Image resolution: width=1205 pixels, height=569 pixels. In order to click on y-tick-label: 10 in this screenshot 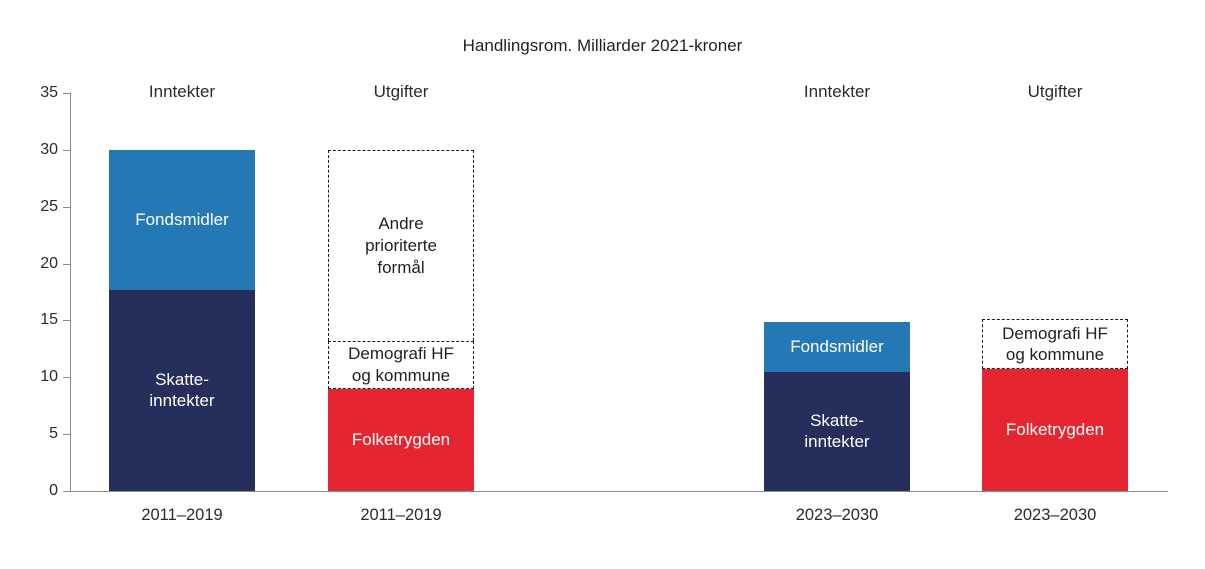, I will do `click(49, 376)`.